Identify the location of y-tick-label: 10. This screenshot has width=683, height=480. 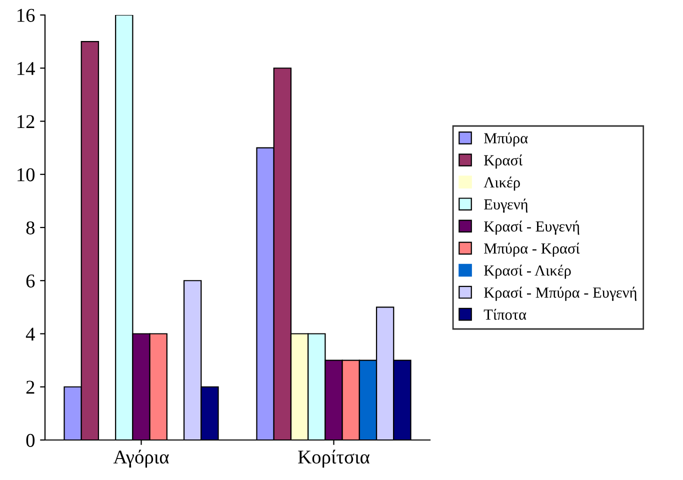
(26, 175).